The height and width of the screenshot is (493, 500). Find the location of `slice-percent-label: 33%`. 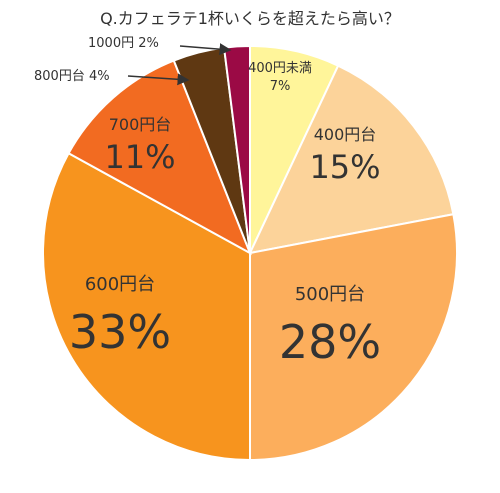

slice-percent-label: 33% is located at coordinates (120, 332).